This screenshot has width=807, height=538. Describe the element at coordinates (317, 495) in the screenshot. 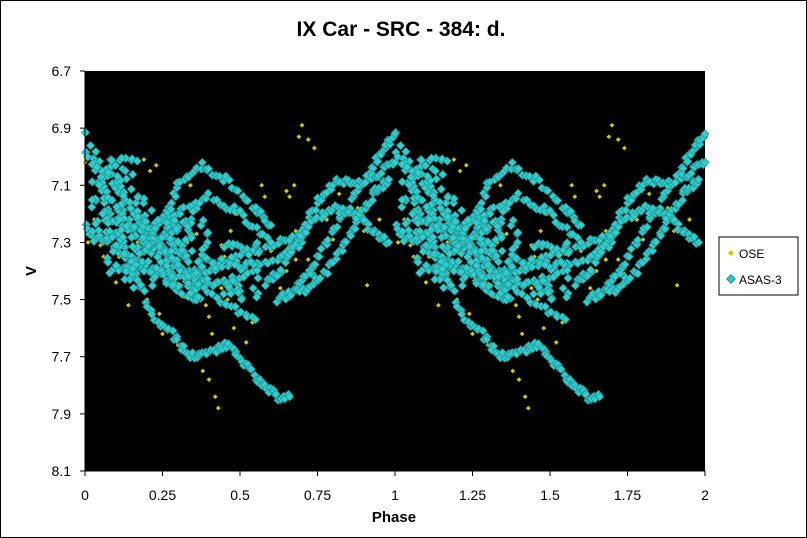

I see `x-tick-label: 0.75` at that location.